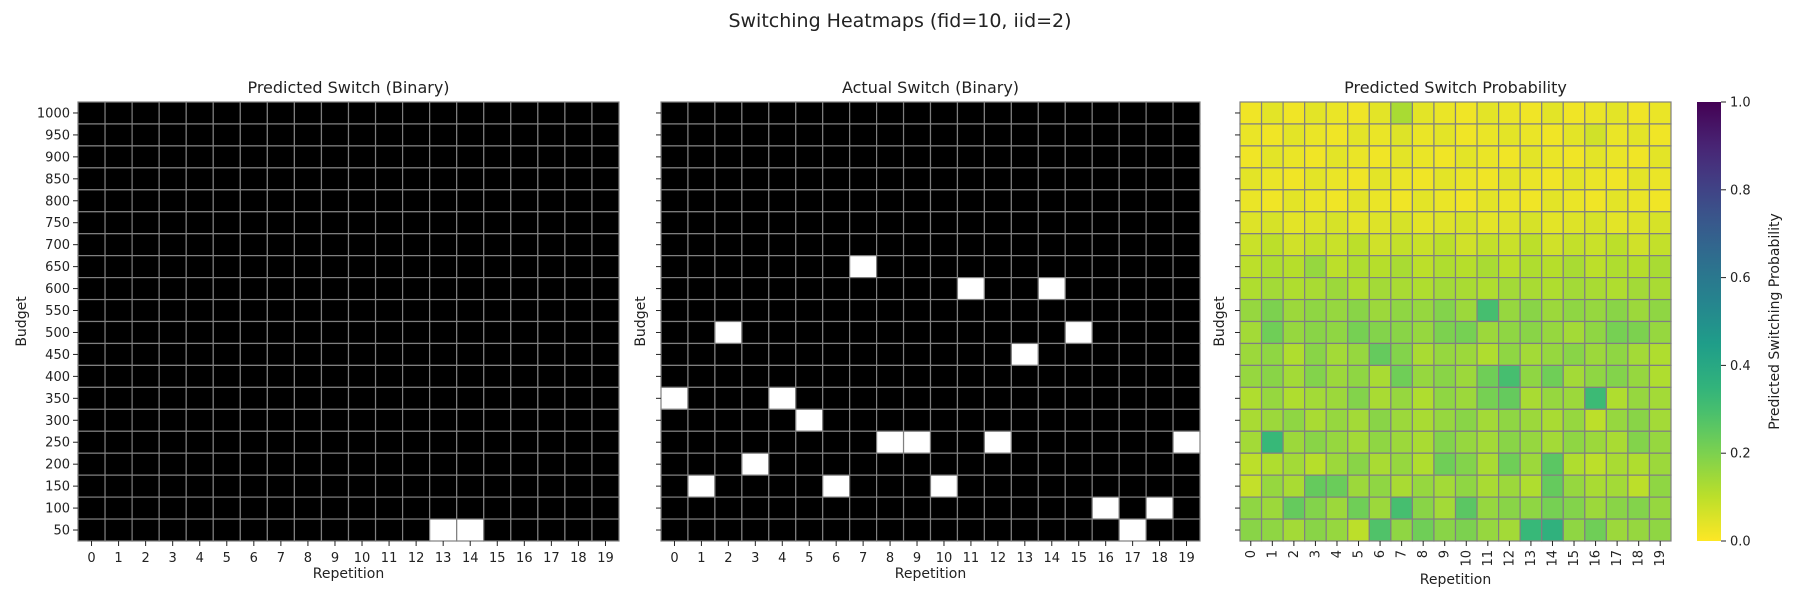 The height and width of the screenshot is (600, 1800). Describe the element at coordinates (1052, 558) in the screenshot. I see `x-tick-label: 14` at that location.